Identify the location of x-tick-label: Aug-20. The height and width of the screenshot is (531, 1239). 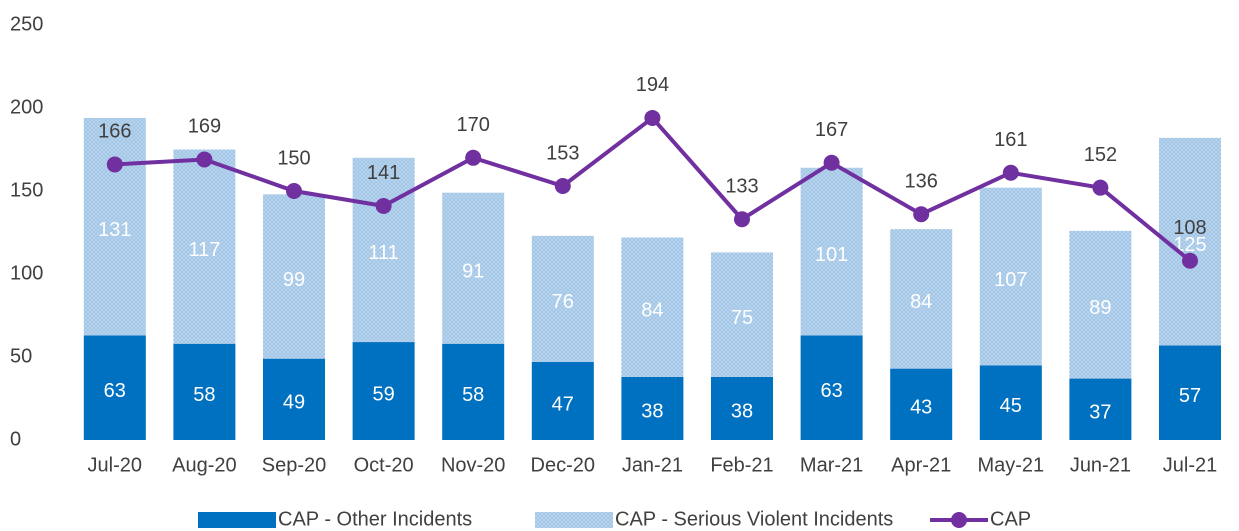
(204, 465).